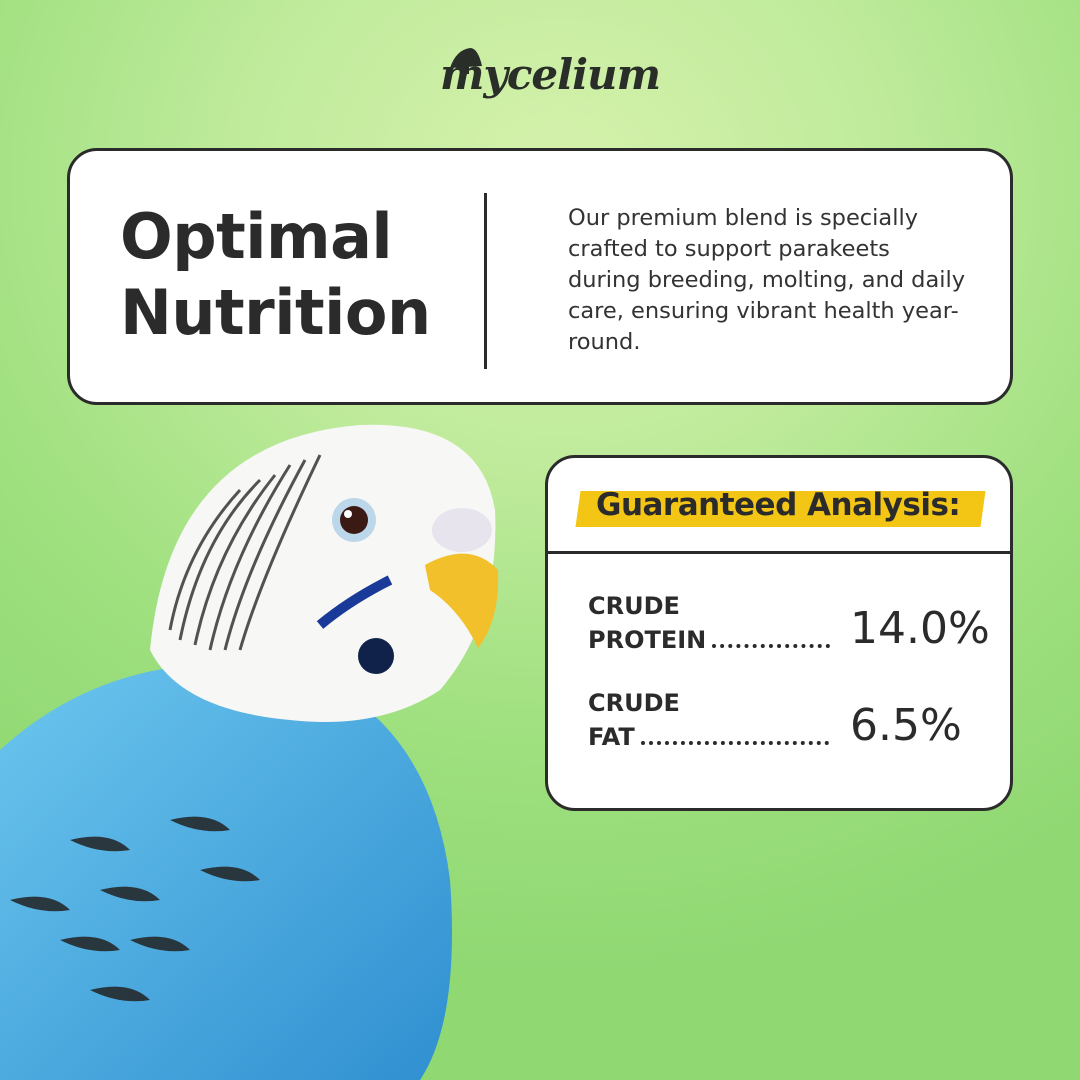  Describe the element at coordinates (906, 725) in the screenshot. I see `row-value: 6.5%` at that location.